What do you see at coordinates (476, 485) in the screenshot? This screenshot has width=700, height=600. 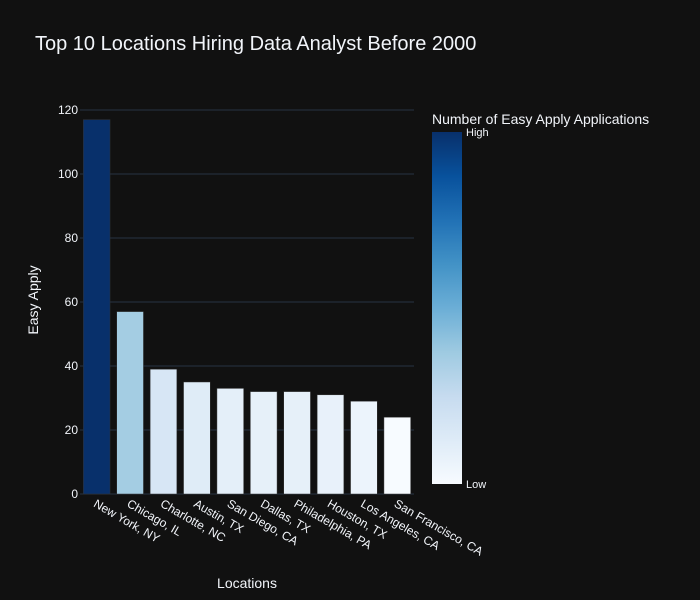 I see `colorbar-low-label: Low` at bounding box center [476, 485].